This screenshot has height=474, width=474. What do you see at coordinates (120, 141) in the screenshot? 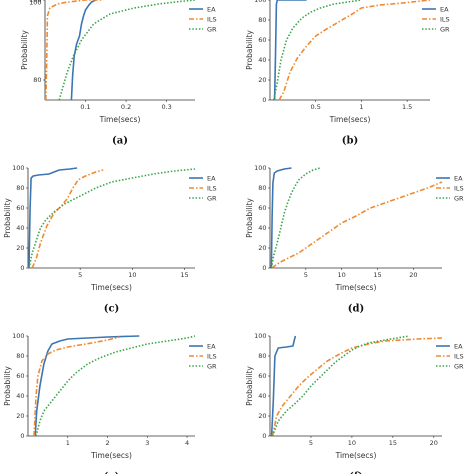
I see `panel-caption: (a)` at bounding box center [120, 141].